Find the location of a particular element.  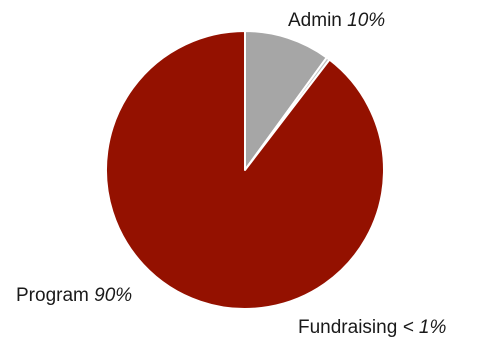

slice-name-admin: Admin is located at coordinates (315, 20).